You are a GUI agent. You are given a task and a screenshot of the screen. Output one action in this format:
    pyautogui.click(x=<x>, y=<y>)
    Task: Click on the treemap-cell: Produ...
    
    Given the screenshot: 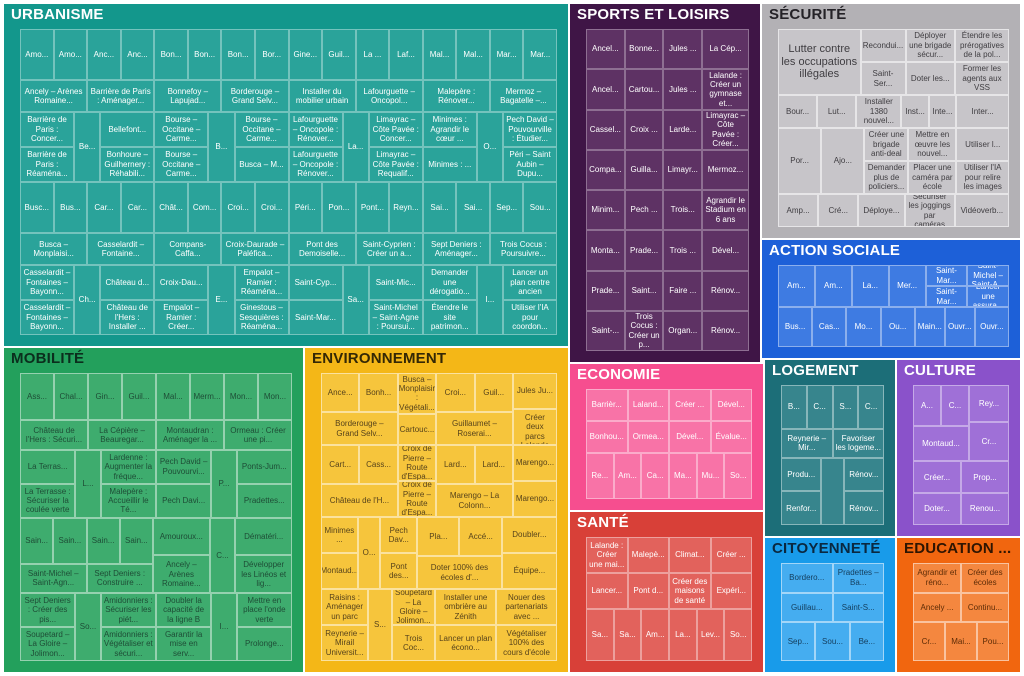 What is the action you would take?
    pyautogui.click(x=801, y=474)
    